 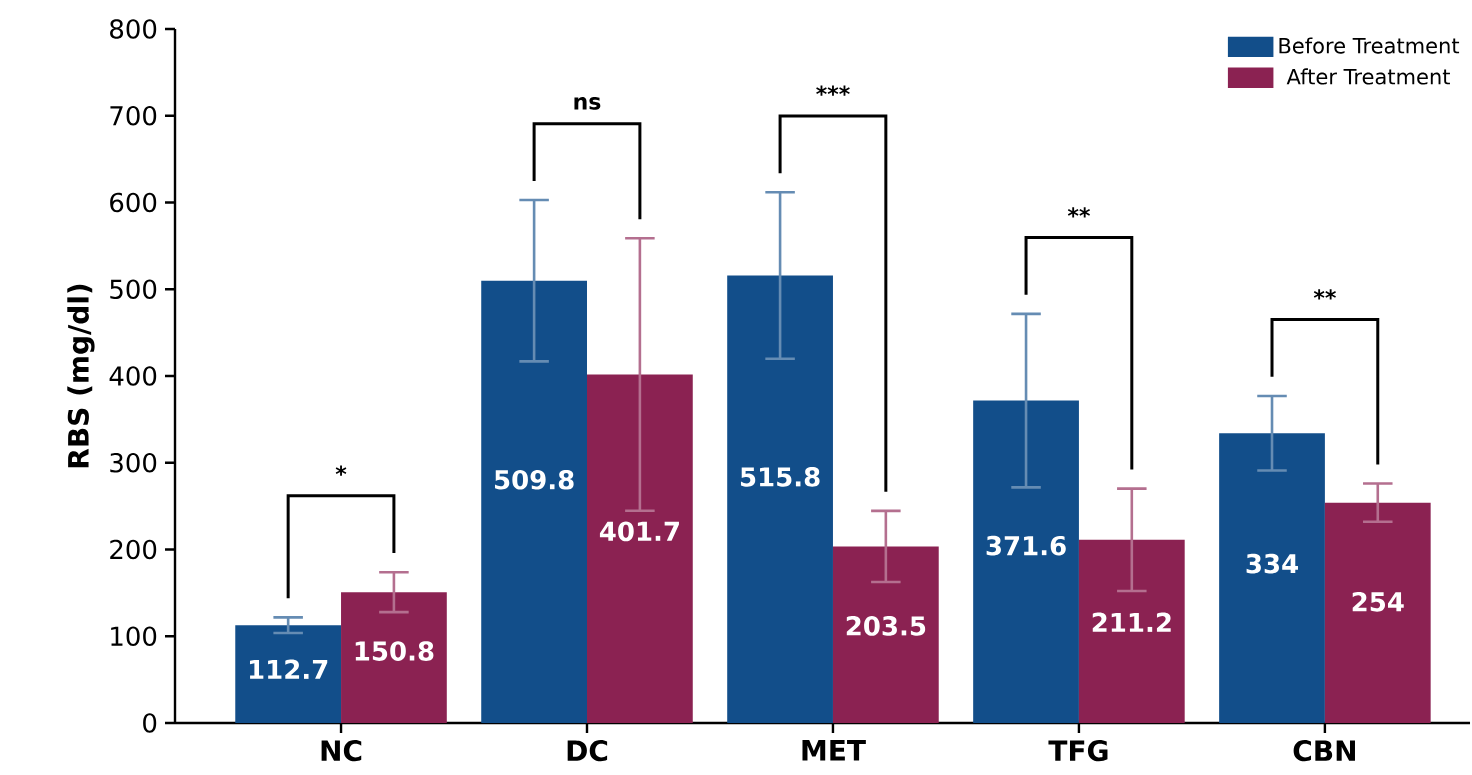 What do you see at coordinates (1131, 622) in the screenshot?
I see `data-label: 211.2` at bounding box center [1131, 622].